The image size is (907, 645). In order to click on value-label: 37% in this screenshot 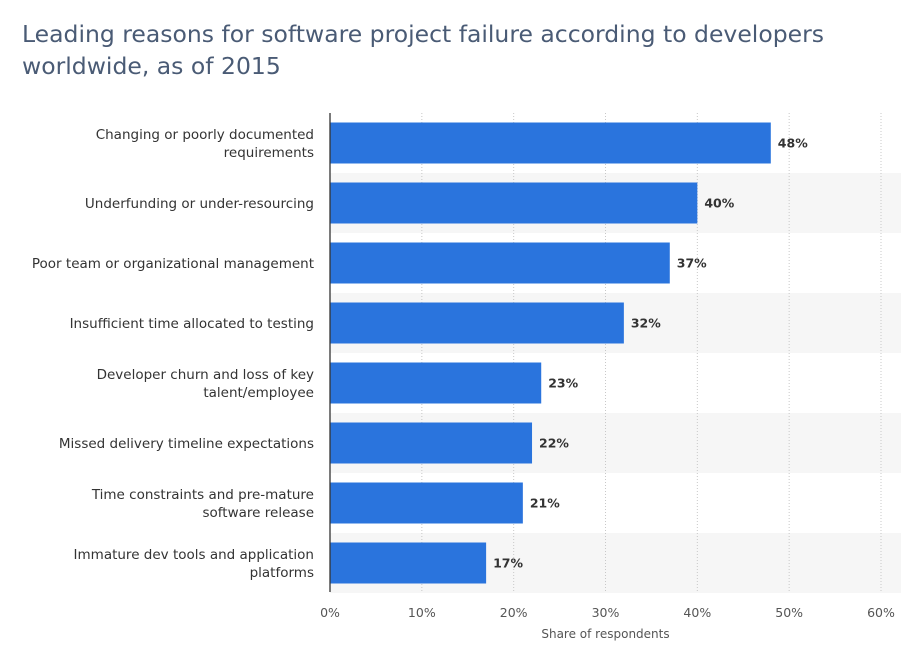, I will do `click(692, 263)`.